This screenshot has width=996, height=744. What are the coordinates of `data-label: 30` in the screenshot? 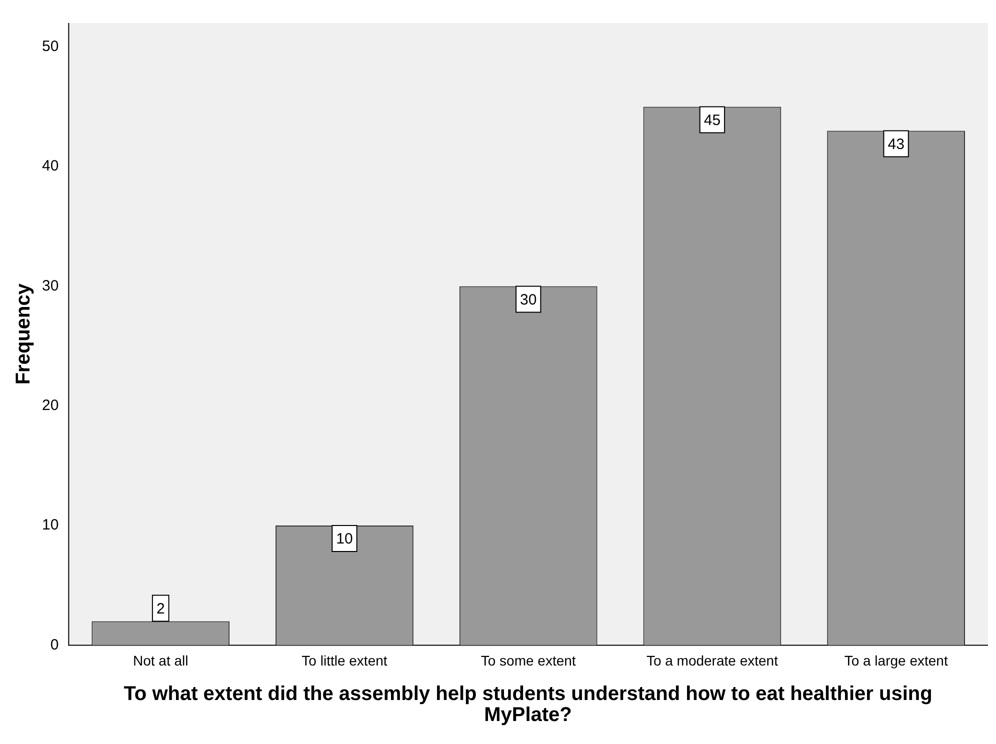 It's located at (528, 299).